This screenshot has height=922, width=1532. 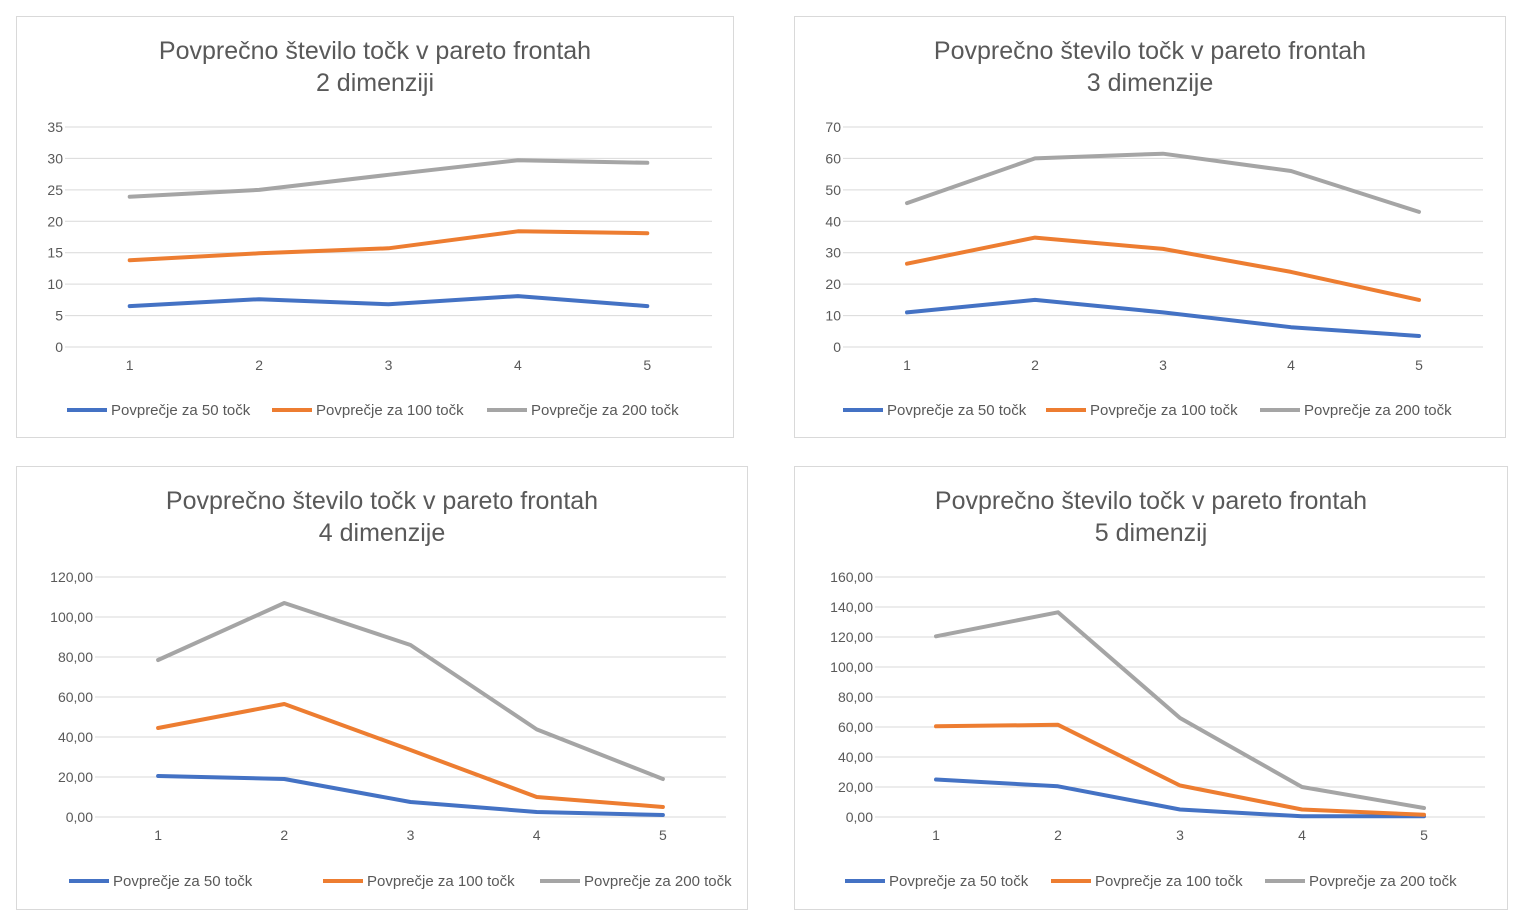 What do you see at coordinates (833, 158) in the screenshot?
I see `y-tick-label: 60` at bounding box center [833, 158].